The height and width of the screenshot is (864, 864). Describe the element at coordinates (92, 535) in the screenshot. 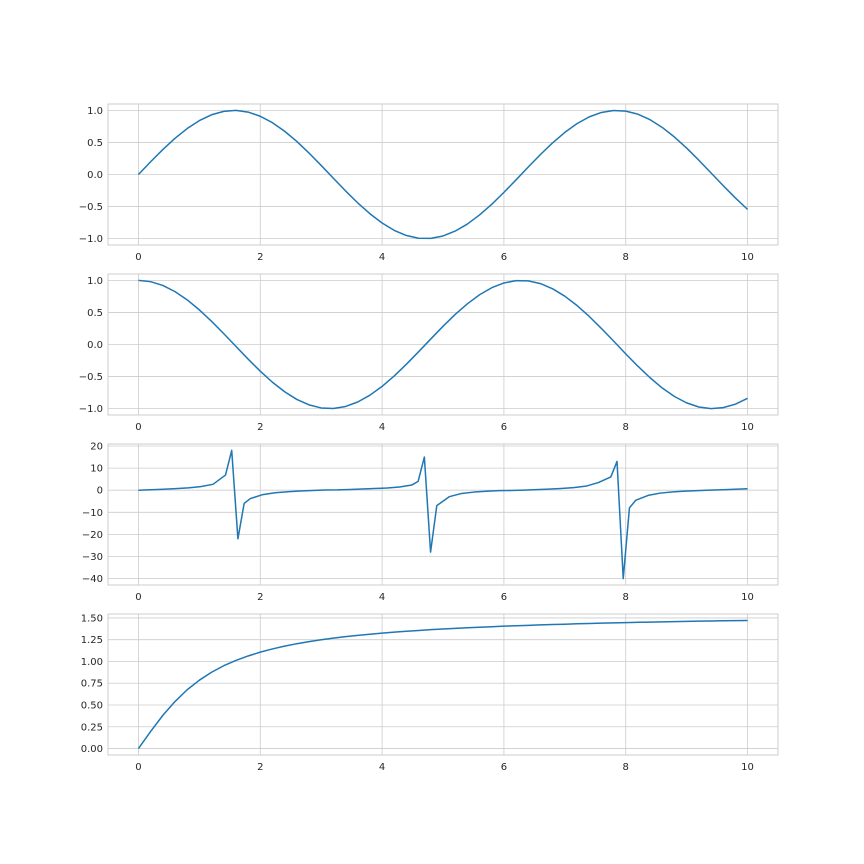

I see `y-tick-label: −20` at that location.